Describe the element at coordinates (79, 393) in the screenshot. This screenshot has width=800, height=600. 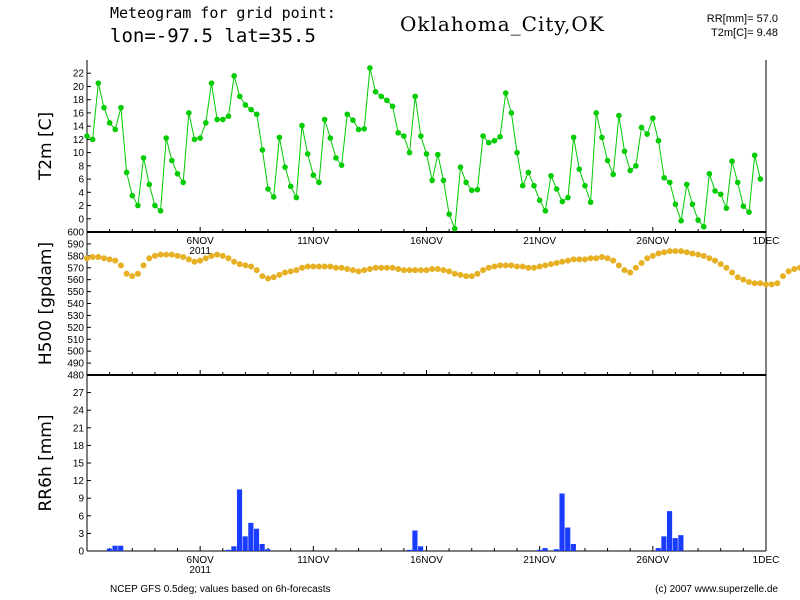
I see `rr6h-y-tick-label: 27` at that location.